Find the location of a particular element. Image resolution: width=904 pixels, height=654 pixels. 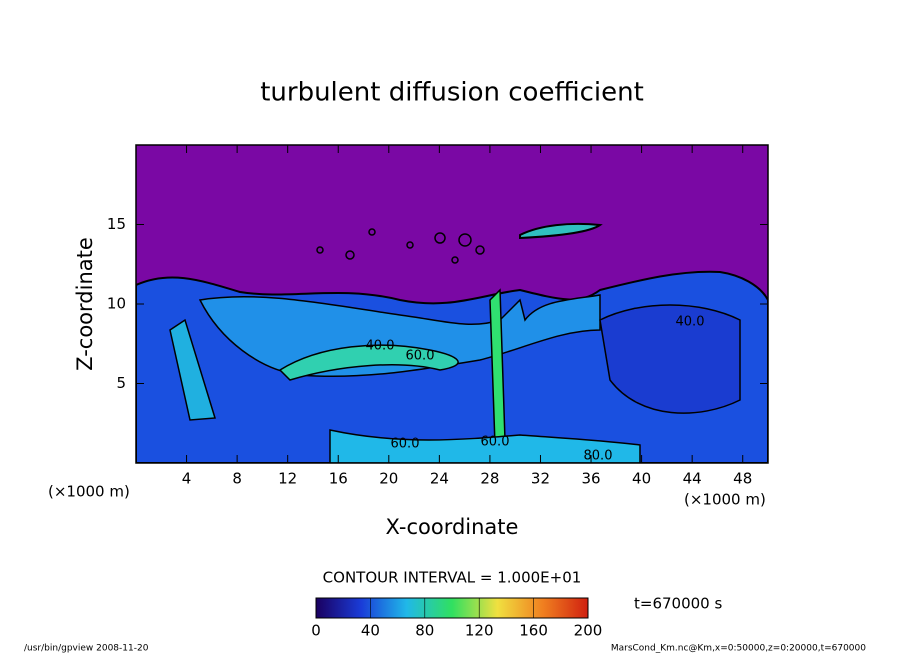

x-tick-label: 48 is located at coordinates (742, 479).